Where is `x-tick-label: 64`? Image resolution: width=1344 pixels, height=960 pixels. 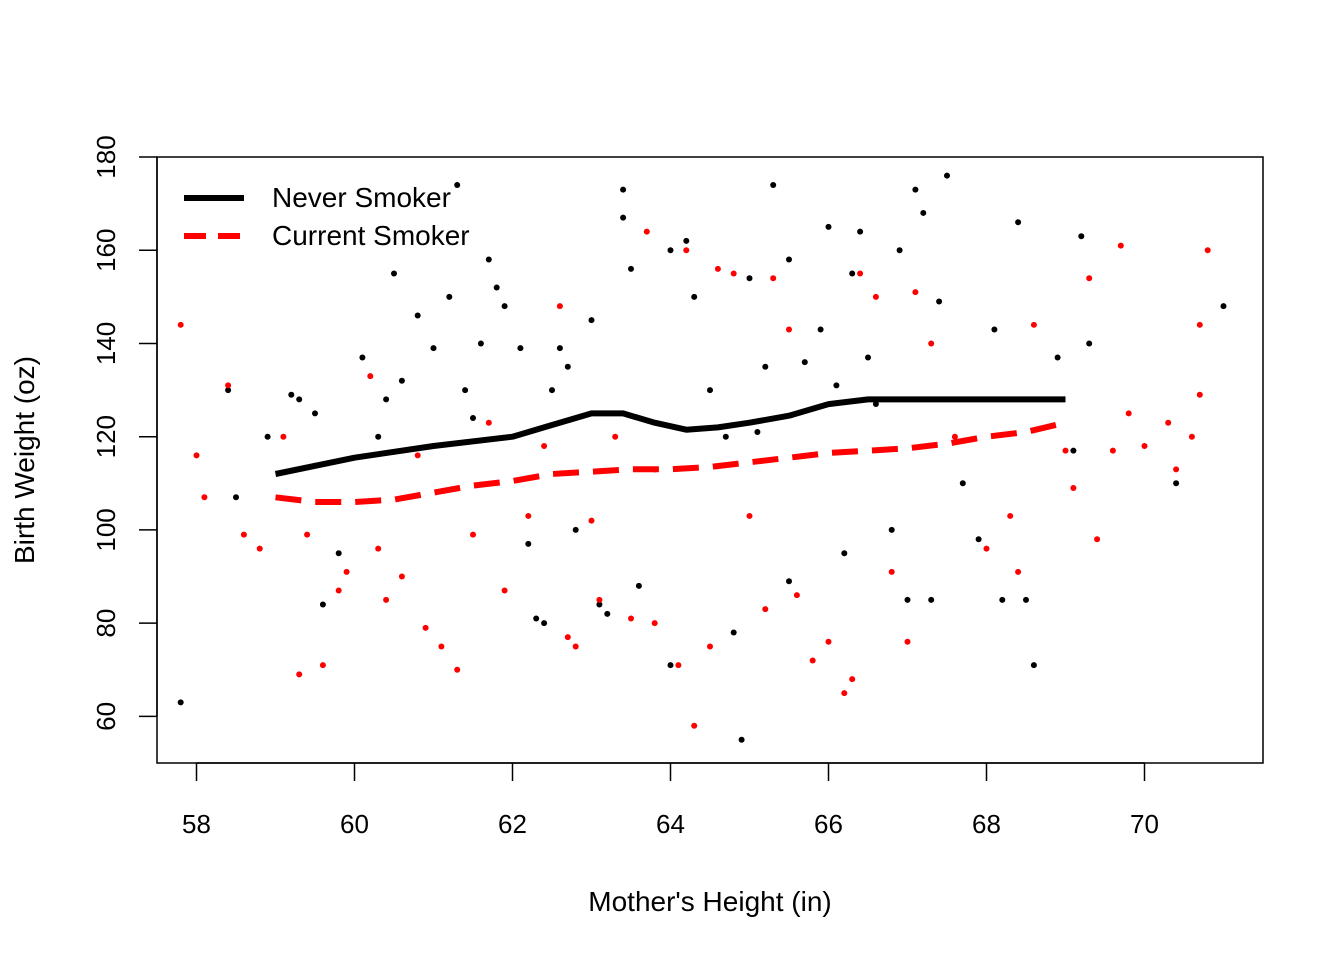 x-tick-label: 64 is located at coordinates (670, 824).